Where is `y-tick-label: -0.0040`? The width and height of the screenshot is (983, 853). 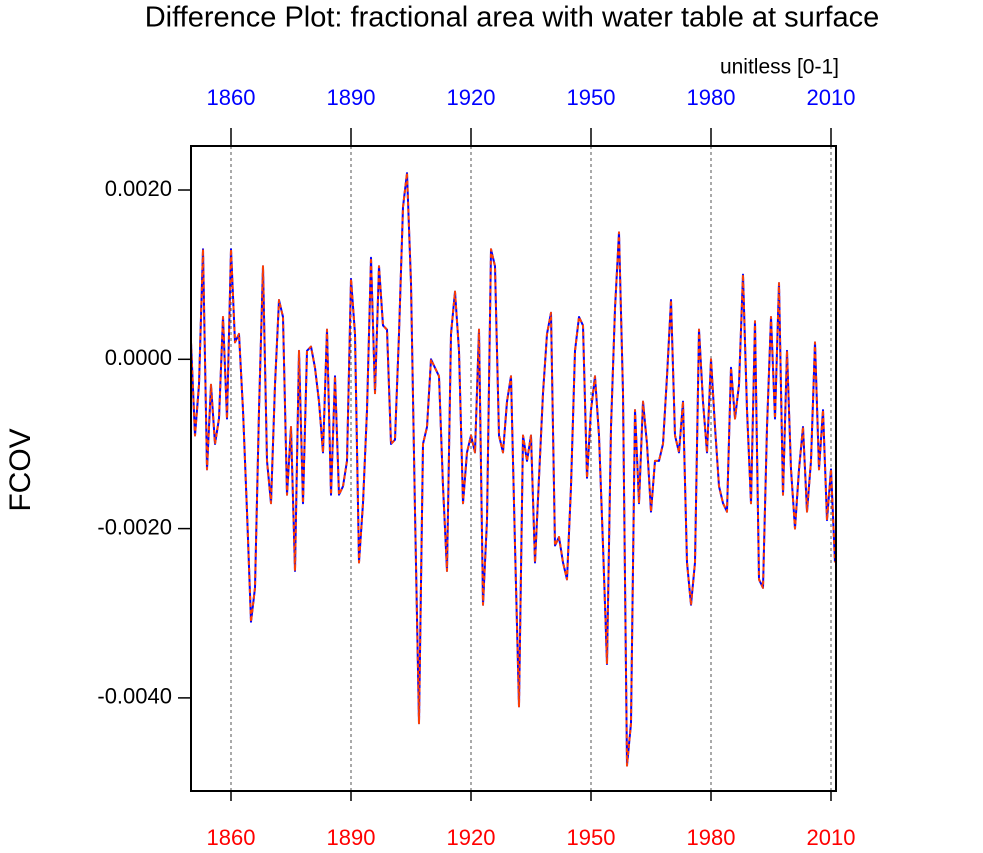
y-tick-label: -0.0040 is located at coordinates (134, 696).